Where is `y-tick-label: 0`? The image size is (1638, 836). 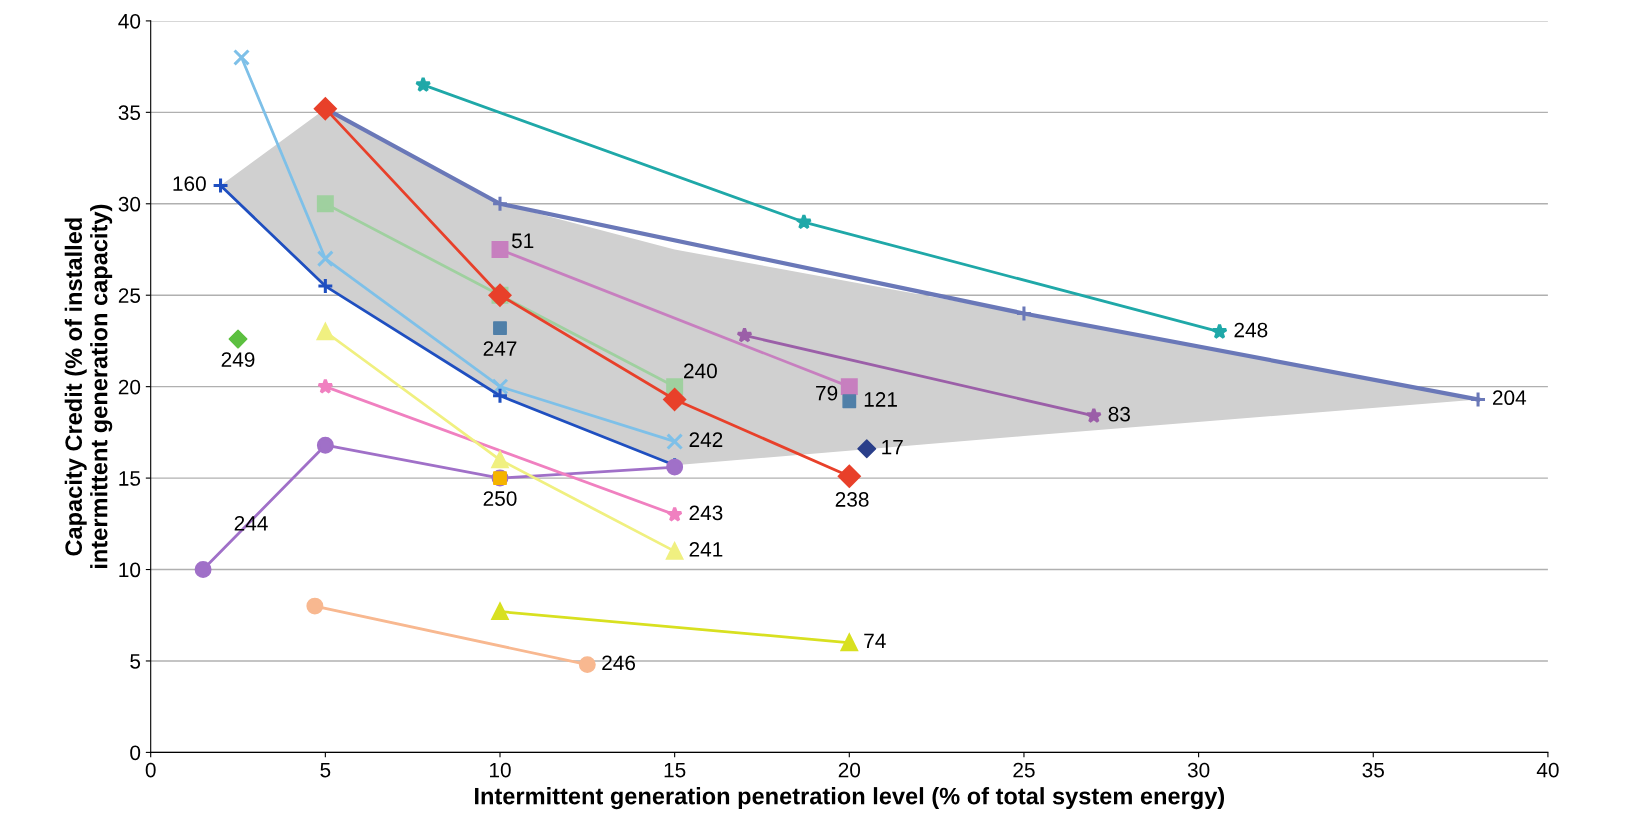
y-tick-label: 0 is located at coordinates (135, 753).